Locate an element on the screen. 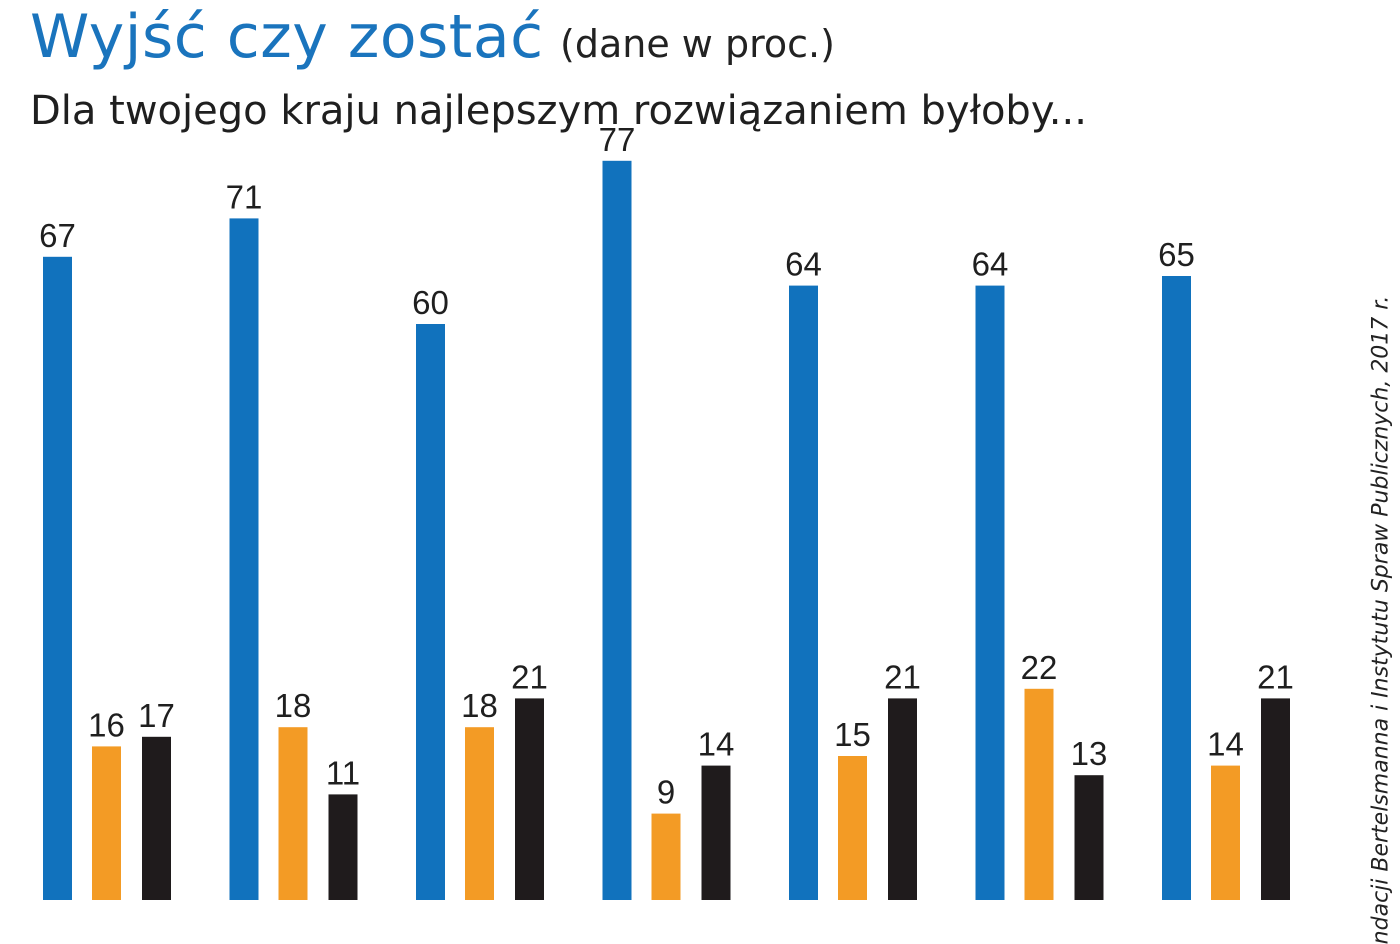  bar-s3-g6 is located at coordinates (1089, 837).